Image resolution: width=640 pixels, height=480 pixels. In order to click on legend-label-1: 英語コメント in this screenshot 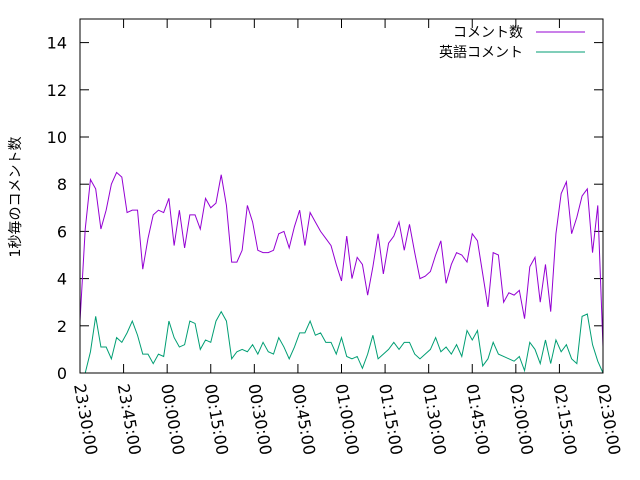, I will do `click(481, 52)`.